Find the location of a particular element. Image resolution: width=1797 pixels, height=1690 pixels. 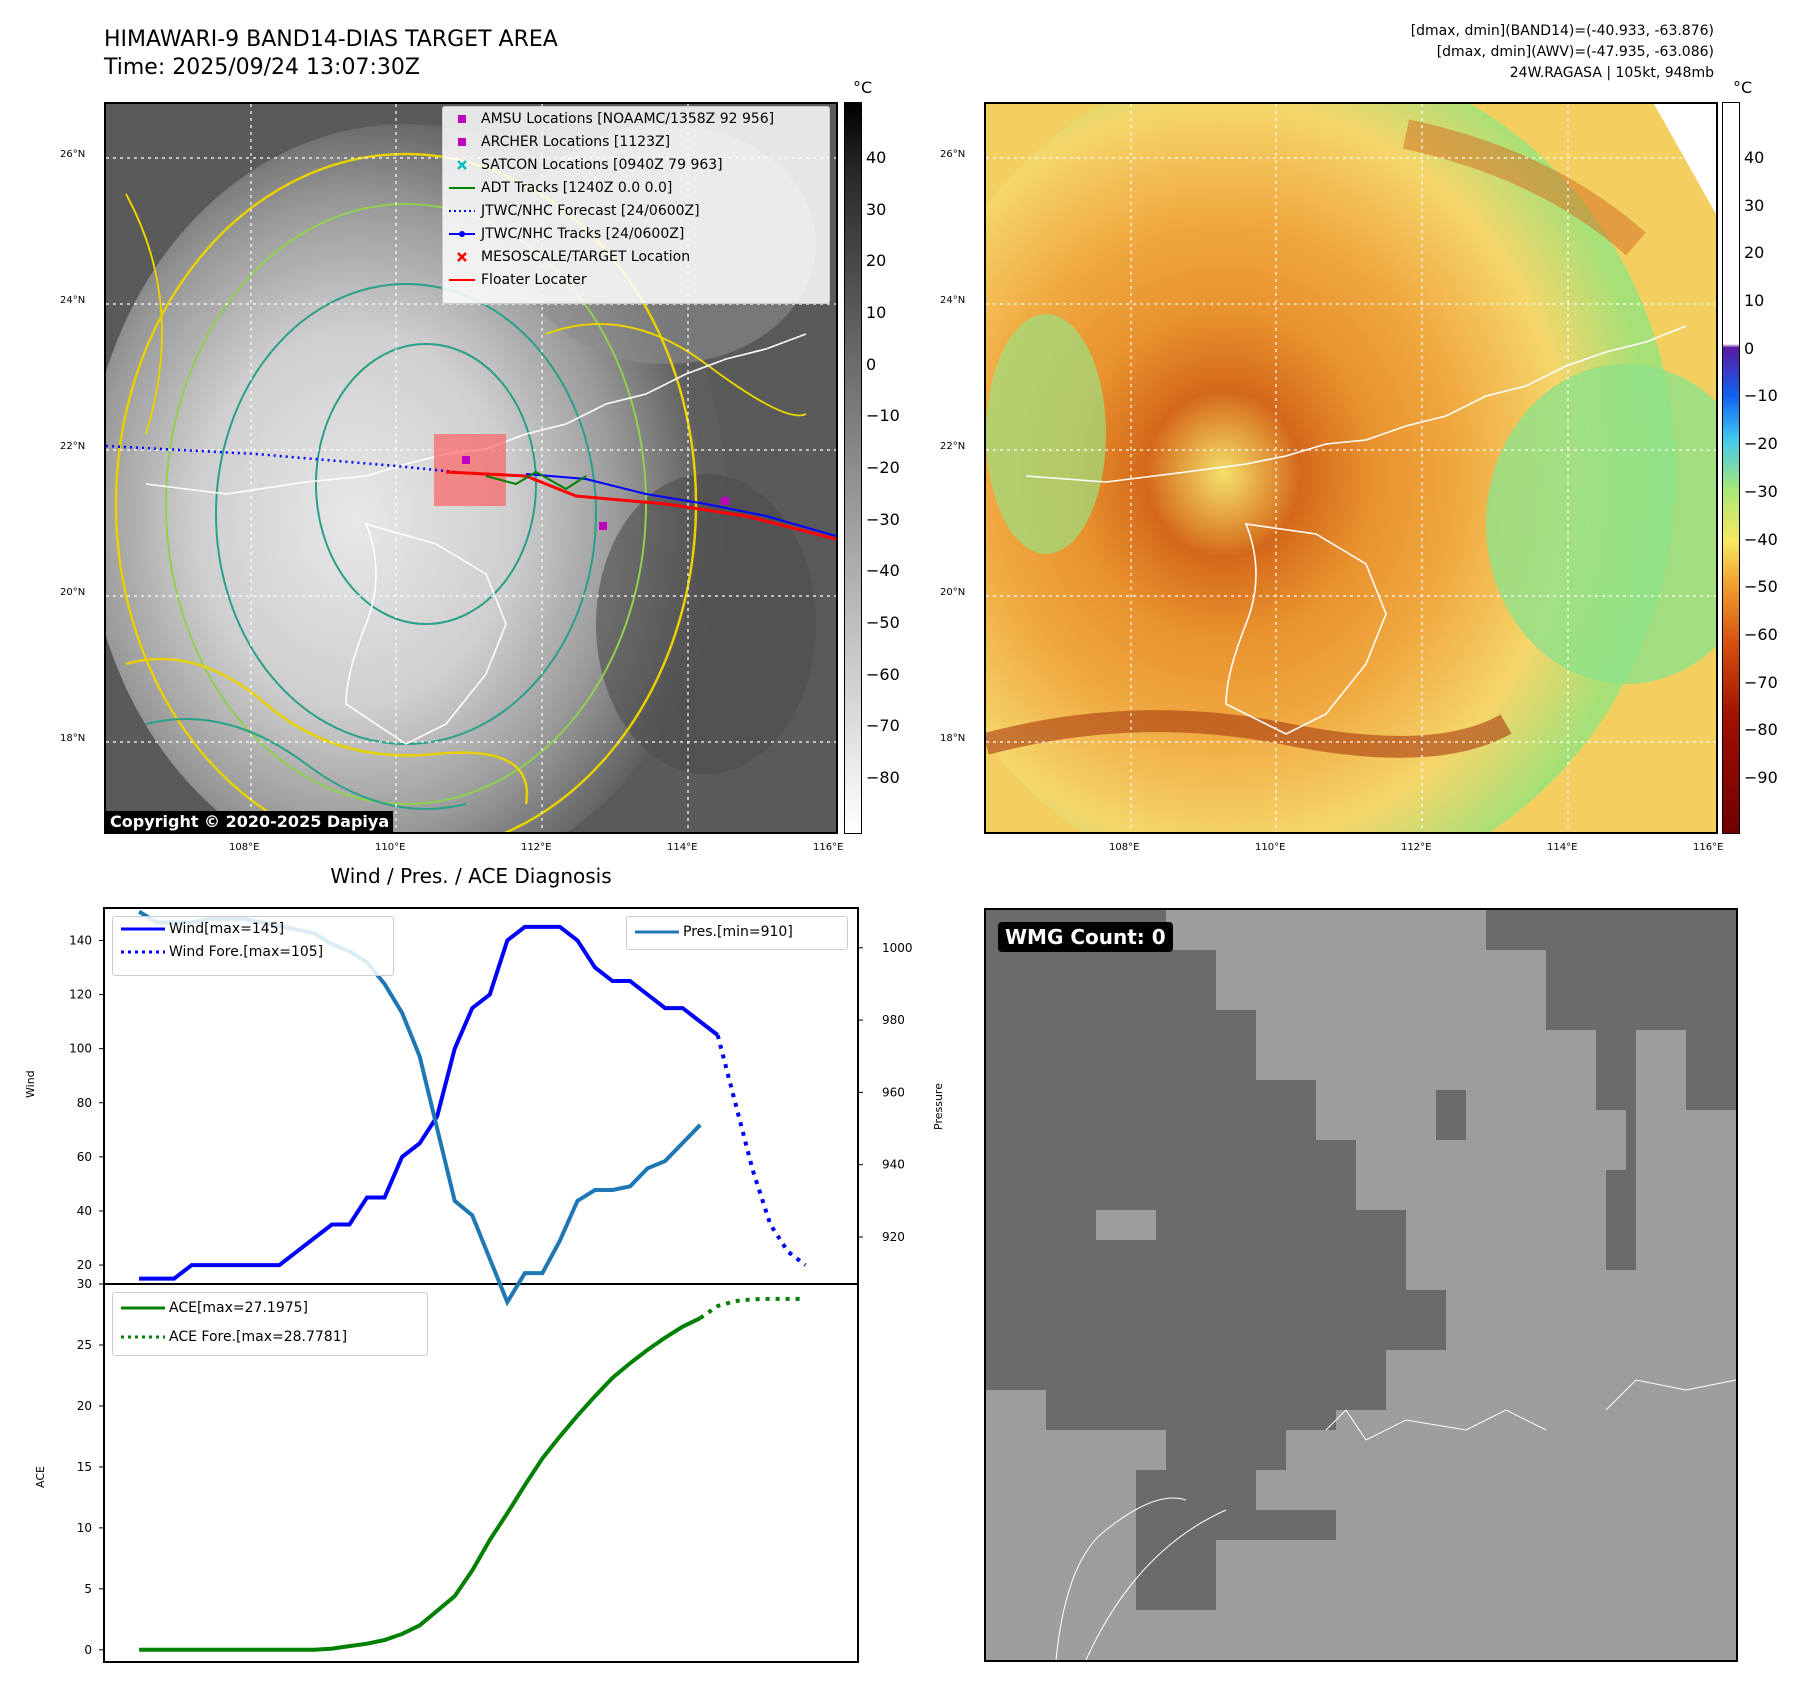

ace-fore-legend-label: ACE Fore.[max=28.7781] is located at coordinates (258, 1336).